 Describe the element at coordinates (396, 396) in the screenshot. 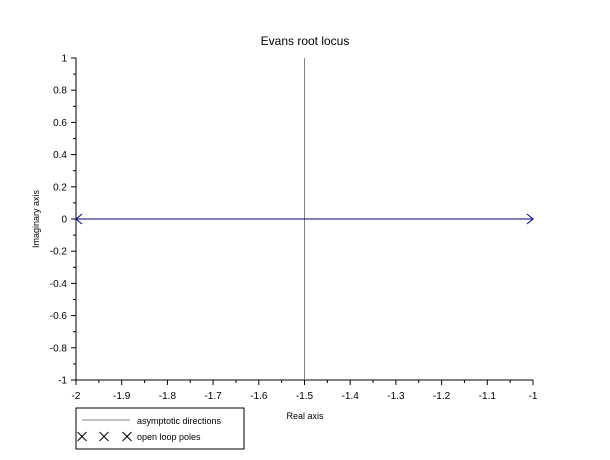

I see `x-tick-label: -1.3` at that location.